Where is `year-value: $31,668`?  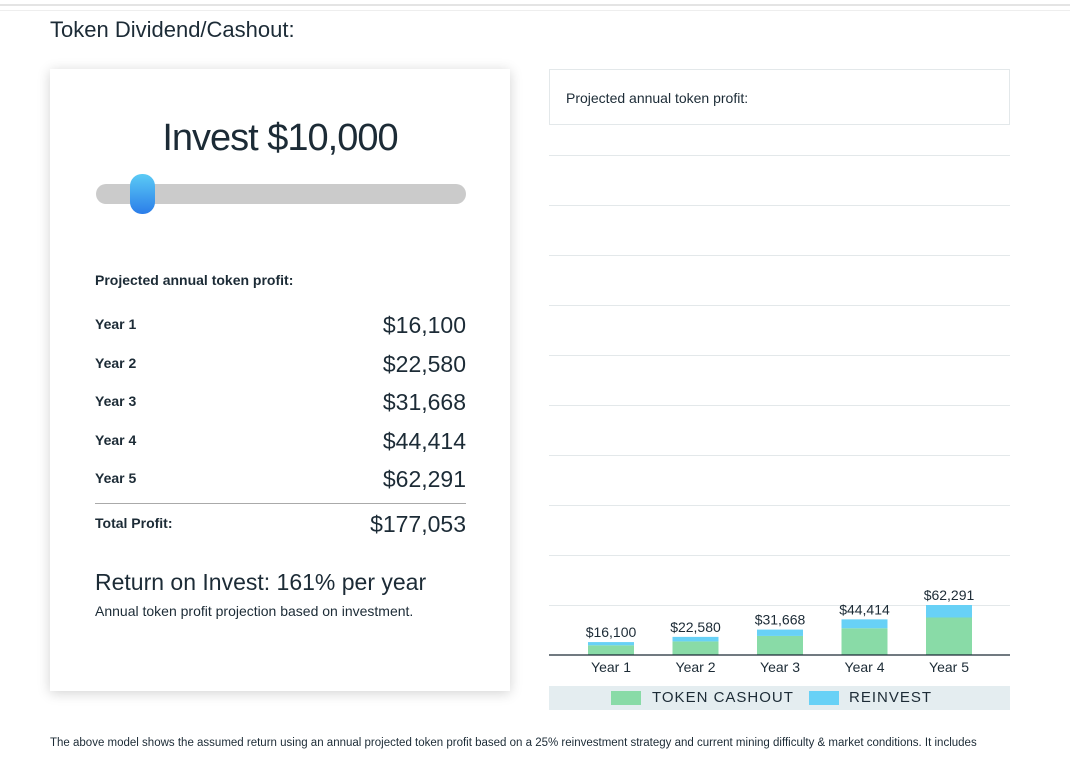 year-value: $31,668 is located at coordinates (424, 402).